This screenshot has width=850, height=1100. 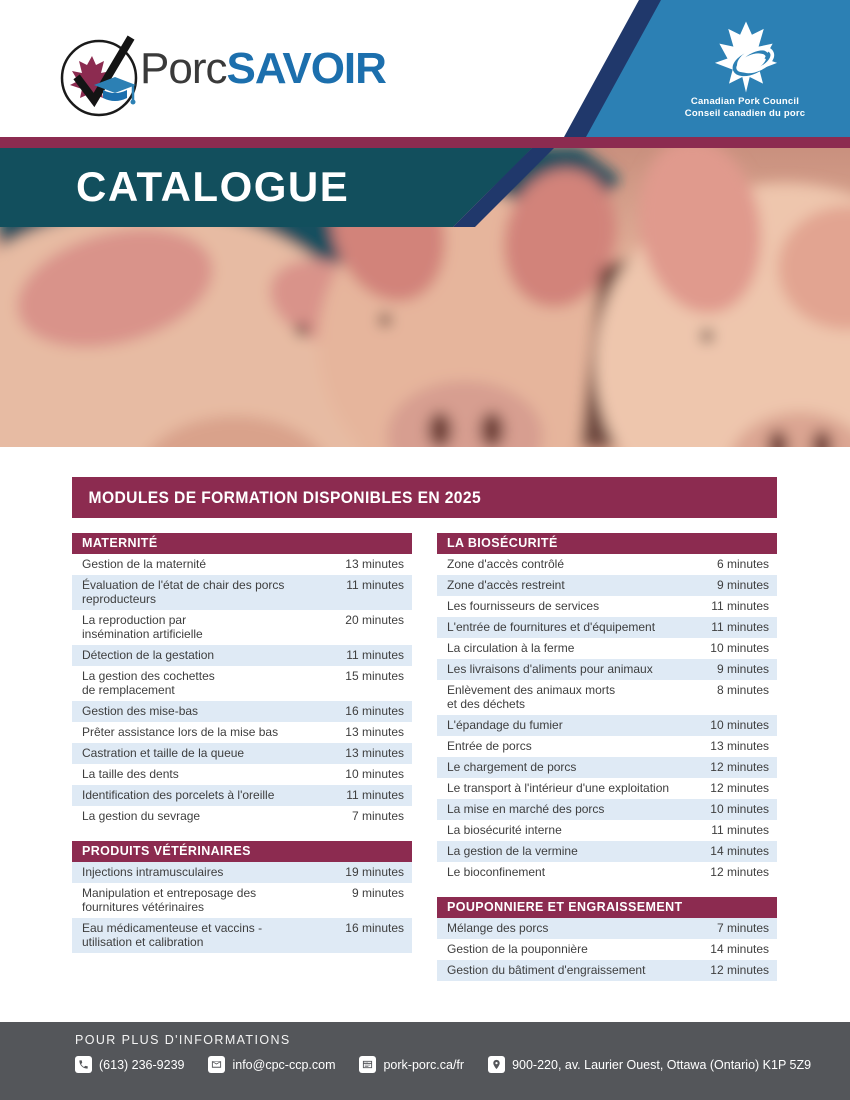 I want to click on contact-phone: (613) 236-9239, so click(x=129, y=1064).